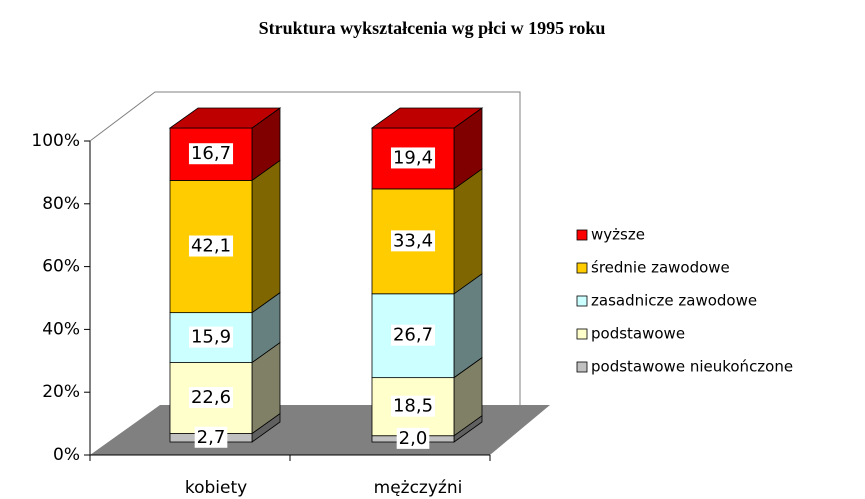 This screenshot has width=865, height=499. Describe the element at coordinates (61, 267) in the screenshot. I see `y-tick-label: 60%` at that location.